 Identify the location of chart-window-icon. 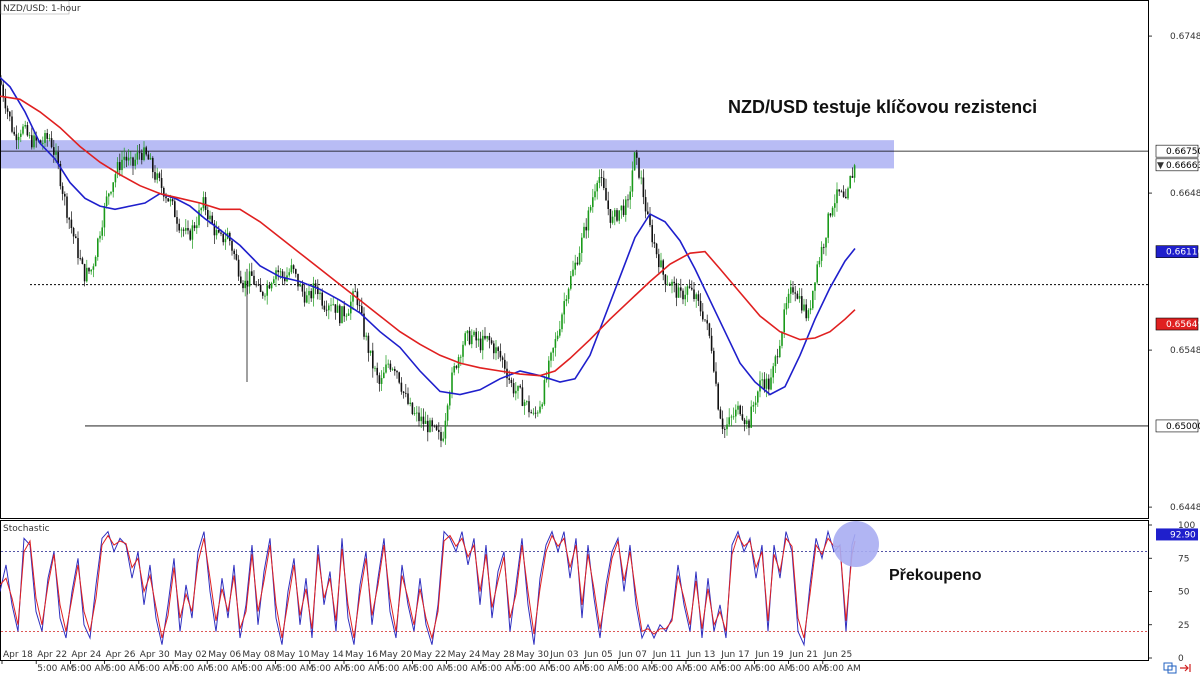
(1170, 668).